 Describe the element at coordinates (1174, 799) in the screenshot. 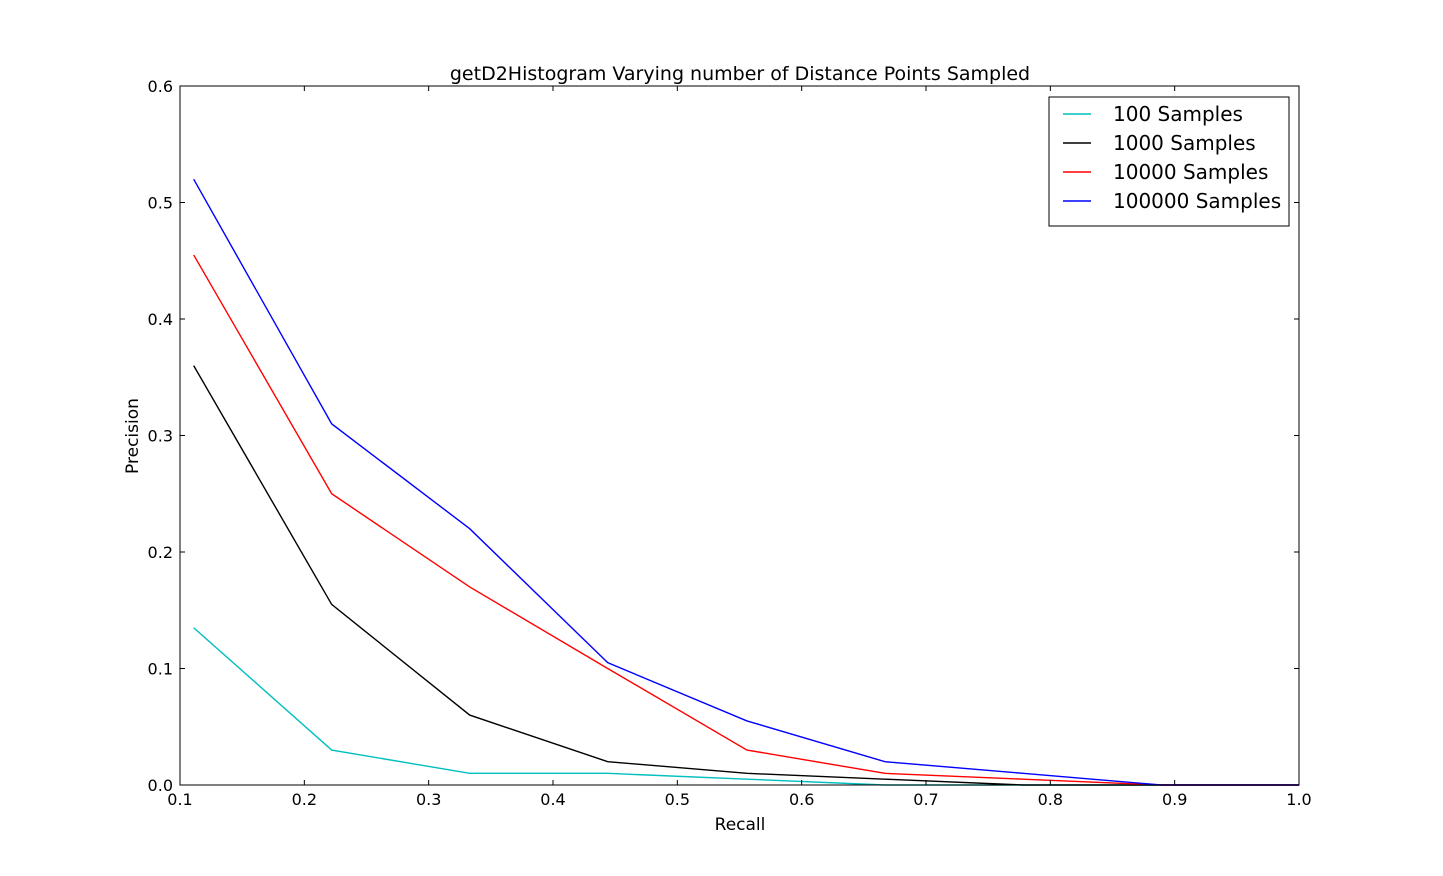

I see `x-tick-label: 0.9` at that location.